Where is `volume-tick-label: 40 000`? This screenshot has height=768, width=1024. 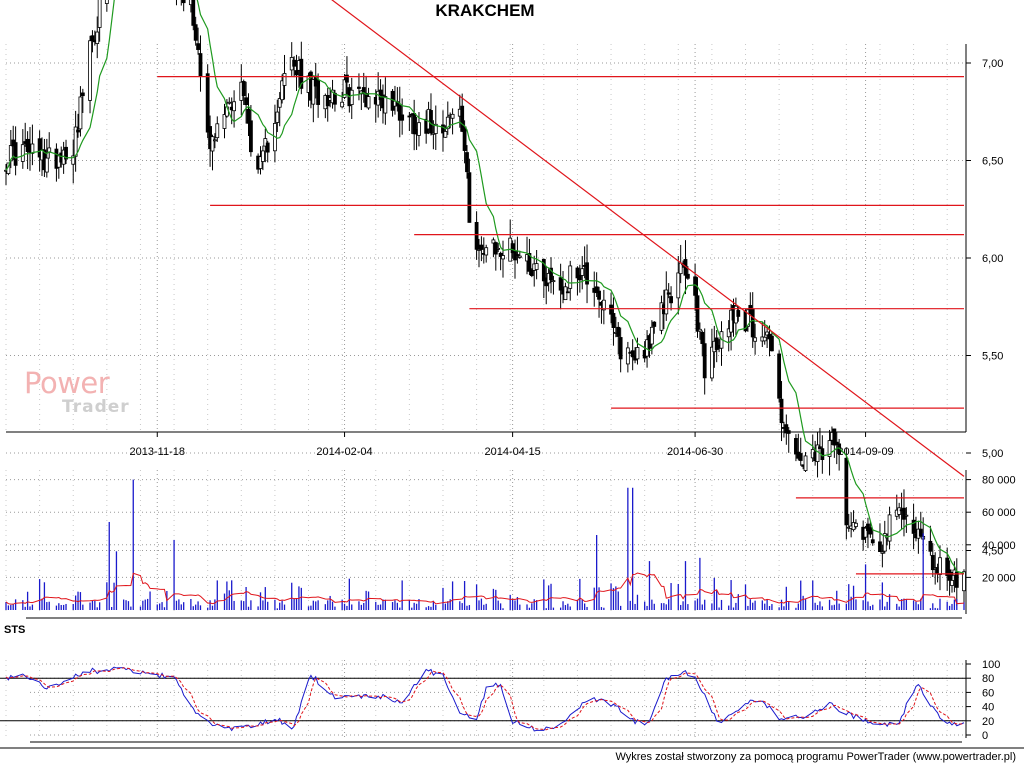 volume-tick-label: 40 000 is located at coordinates (999, 546).